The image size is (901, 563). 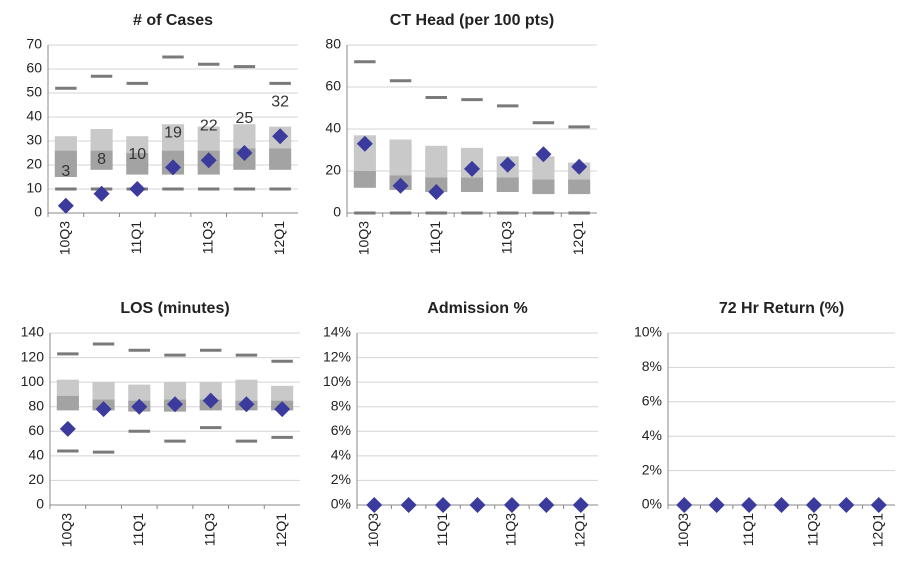 I want to click on value-label: 8, so click(x=101, y=159).